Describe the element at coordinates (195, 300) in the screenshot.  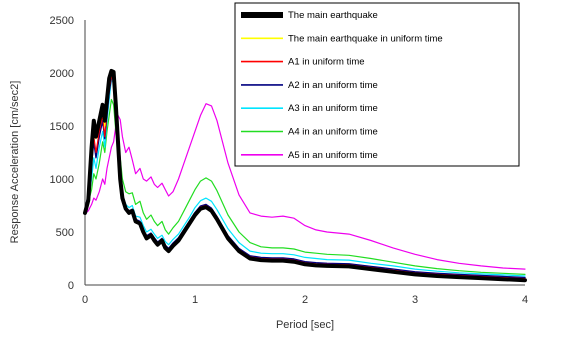
I see `x-tick-label: 1` at that location.